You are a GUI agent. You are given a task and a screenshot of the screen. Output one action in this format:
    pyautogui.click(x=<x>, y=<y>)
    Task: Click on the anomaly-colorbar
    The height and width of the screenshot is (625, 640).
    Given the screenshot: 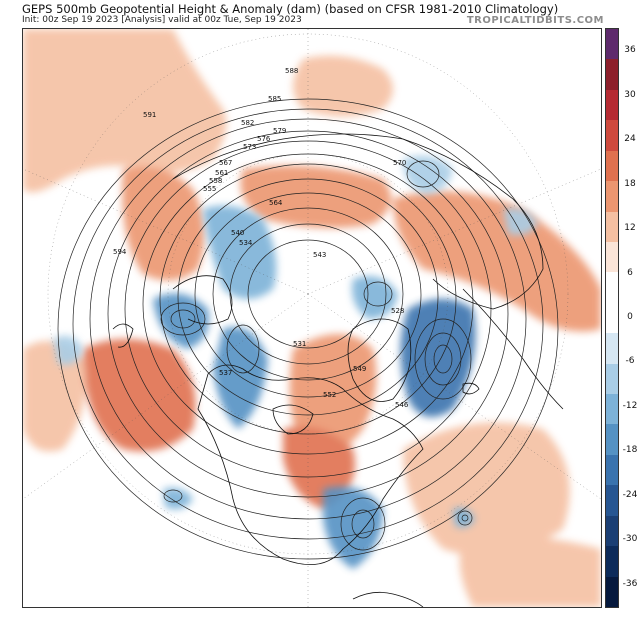 What is the action you would take?
    pyautogui.click(x=612, y=318)
    